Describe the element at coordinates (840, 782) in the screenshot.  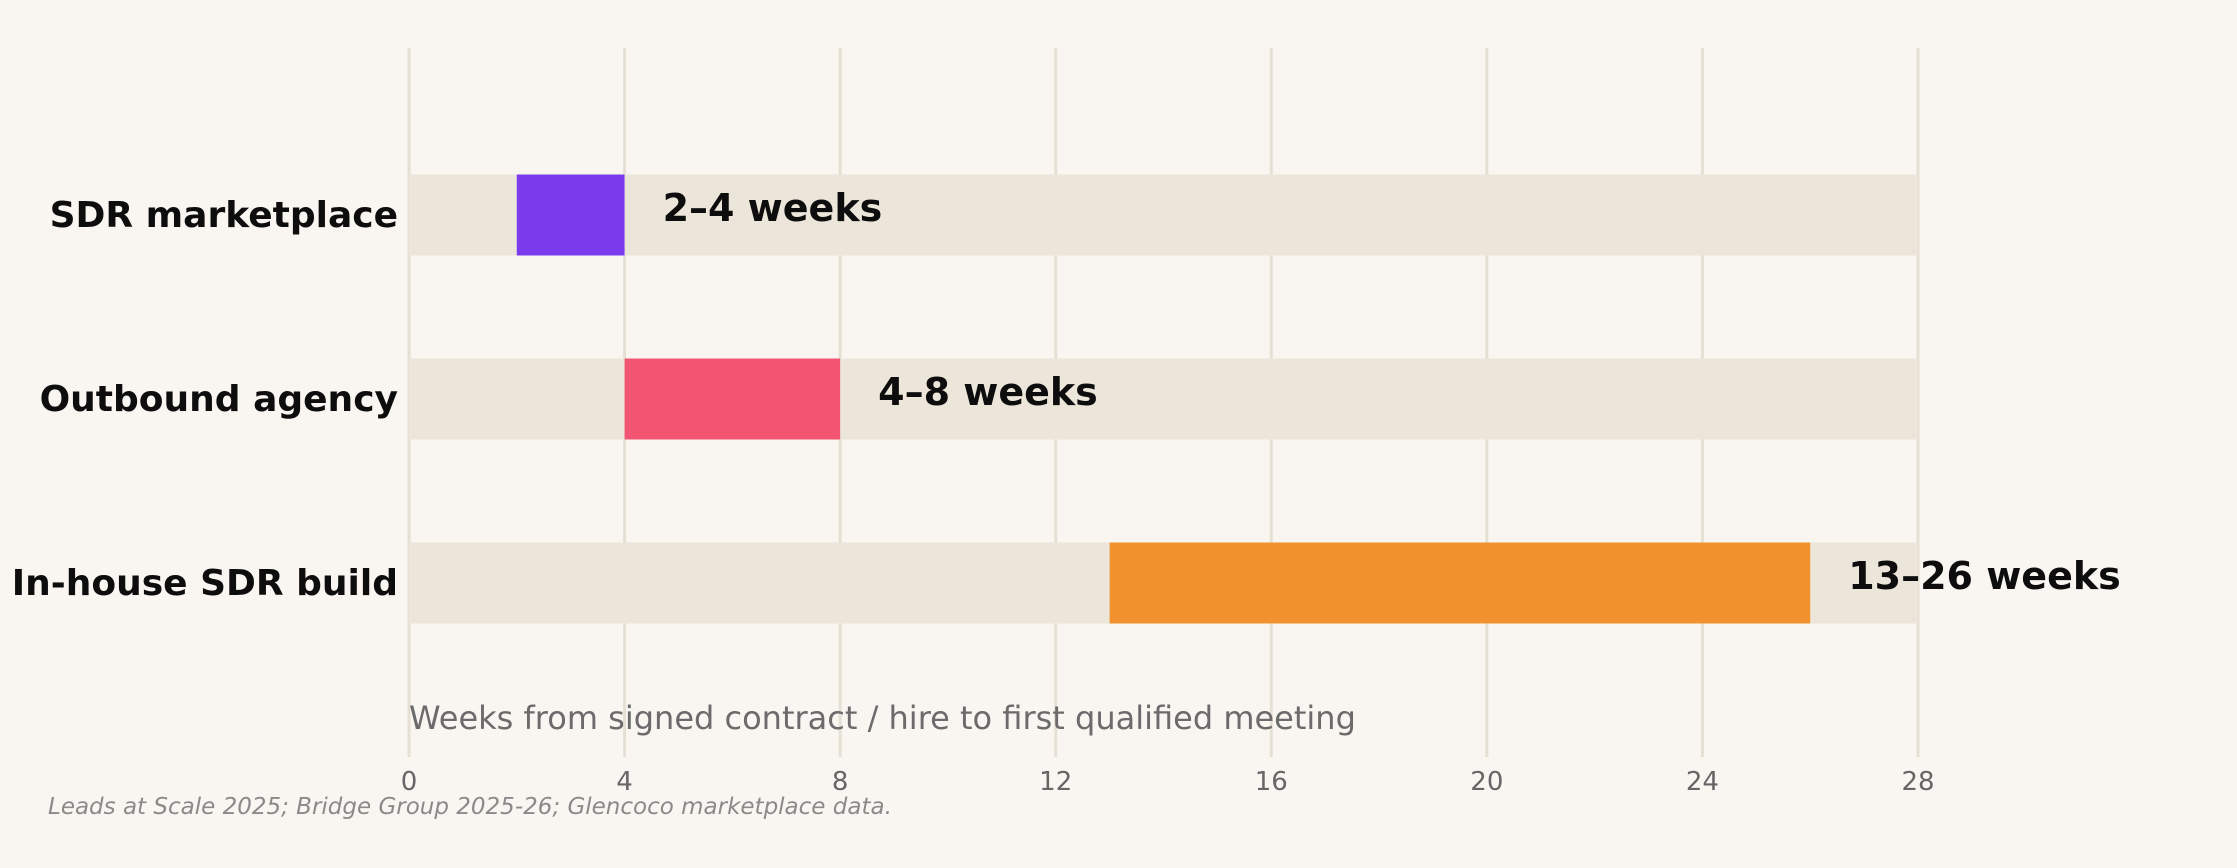
I see `x-tick-label: 8` at that location.